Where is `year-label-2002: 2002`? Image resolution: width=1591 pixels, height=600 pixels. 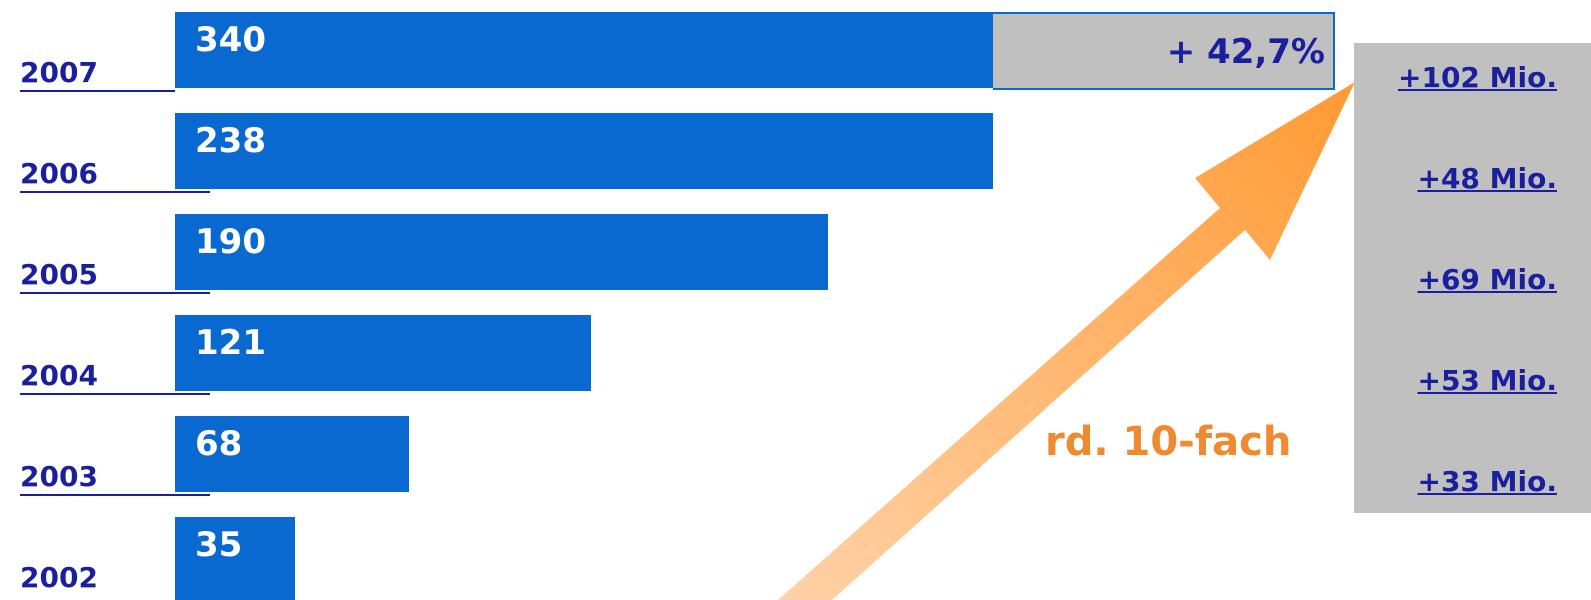 year-label-2002: 2002 is located at coordinates (59, 577).